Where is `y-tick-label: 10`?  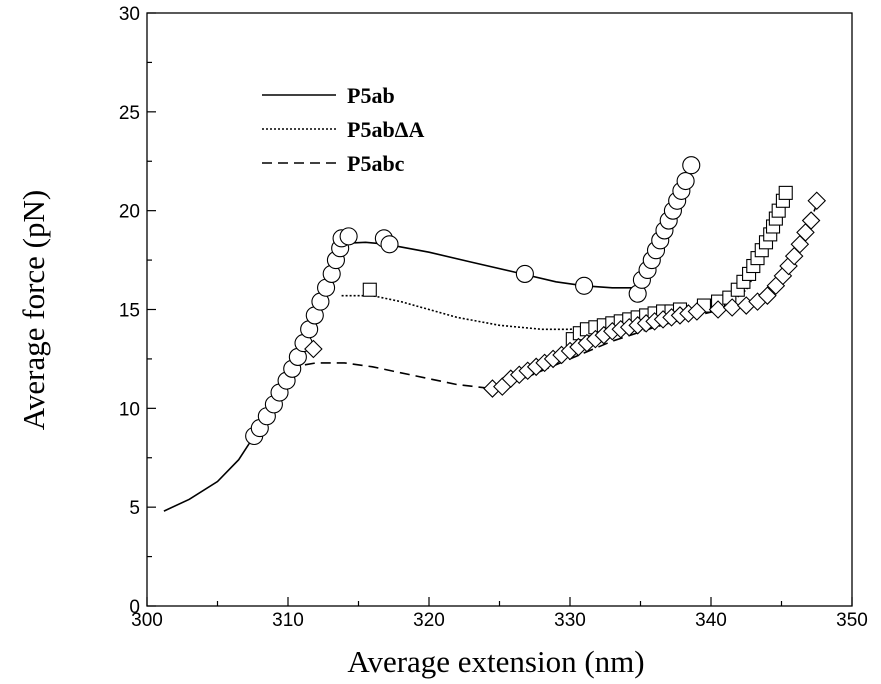
y-tick-label: 10 is located at coordinates (129, 409).